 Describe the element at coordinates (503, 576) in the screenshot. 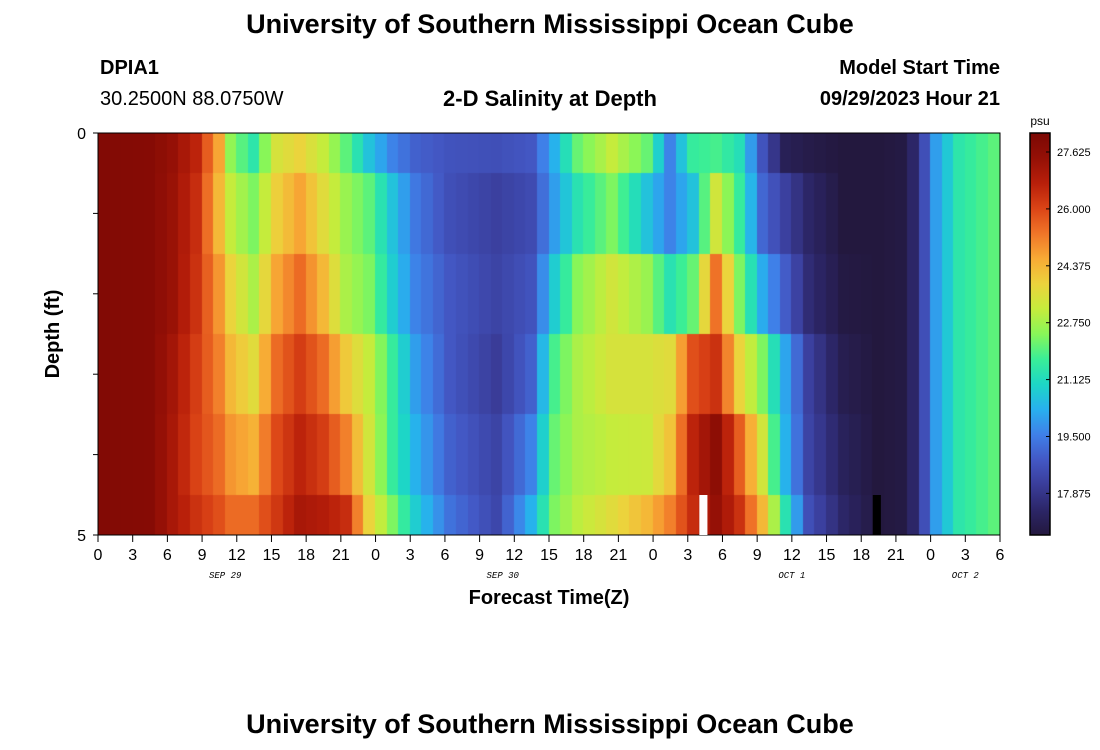

I see `date-label: SEP 30` at that location.